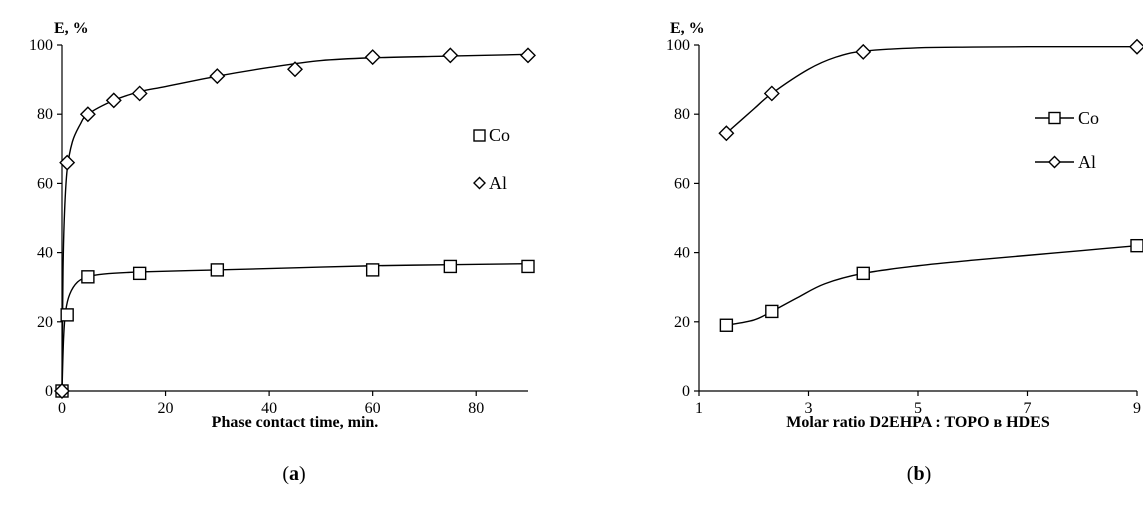 The width and height of the screenshot is (1143, 509). I want to click on chart-b-legend-co-label: Co, so click(1088, 118).